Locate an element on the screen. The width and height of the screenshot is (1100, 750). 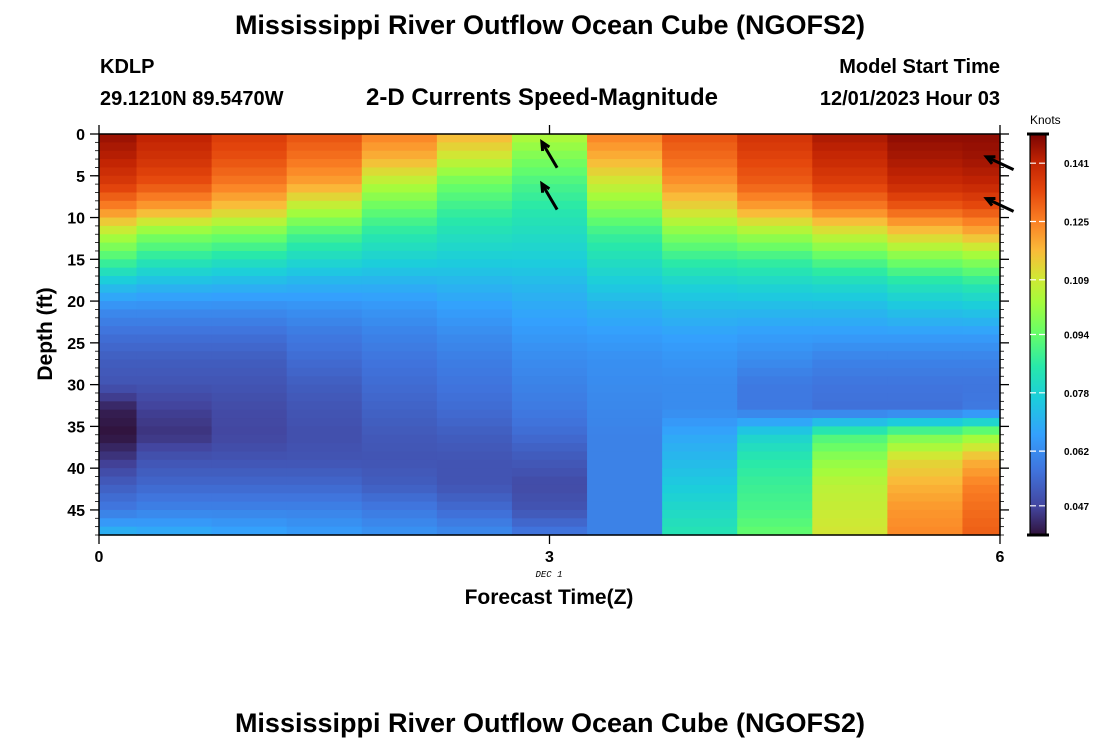
model-start-value: 12/01/2023 Hour 03 is located at coordinates (909, 99).